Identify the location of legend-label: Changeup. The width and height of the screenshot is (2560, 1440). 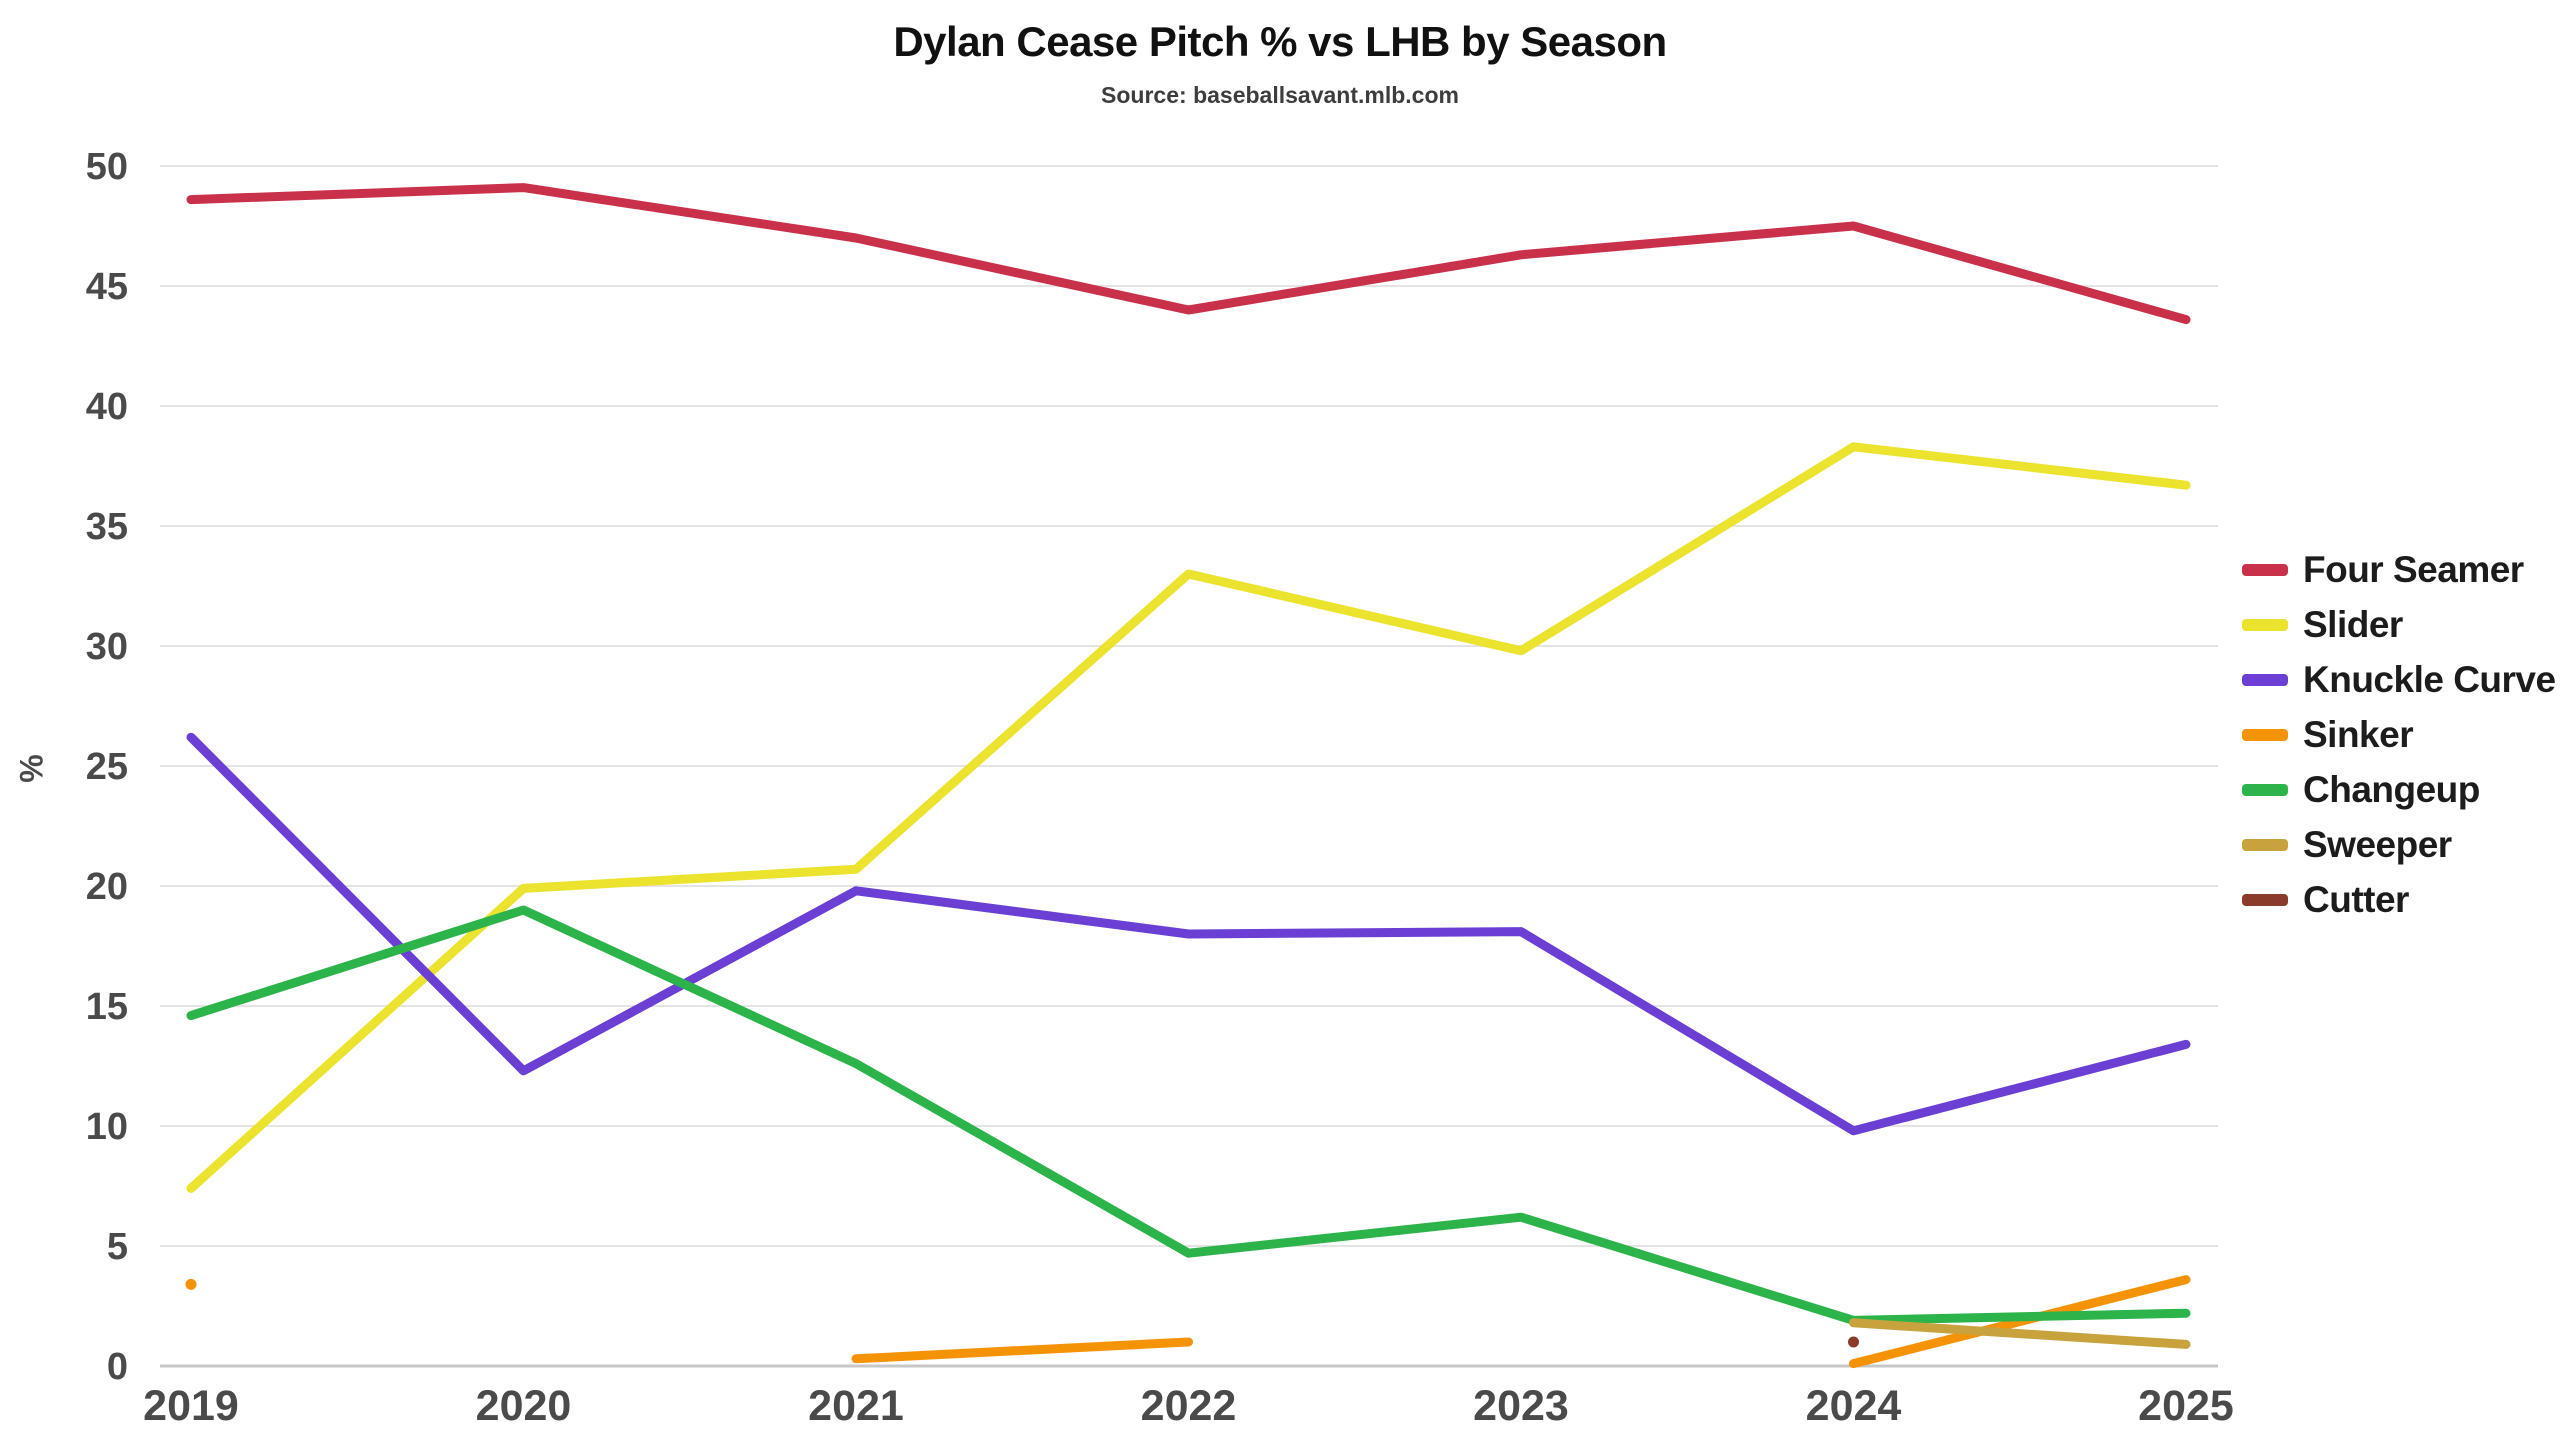
(2391, 789).